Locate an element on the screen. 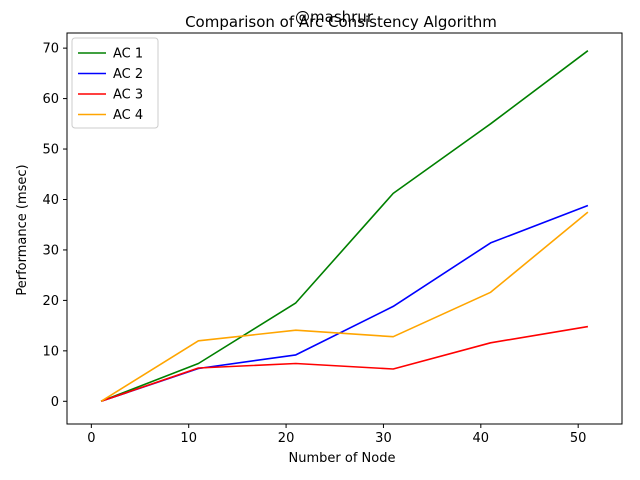  y-tick-label: 20 is located at coordinates (50, 301).